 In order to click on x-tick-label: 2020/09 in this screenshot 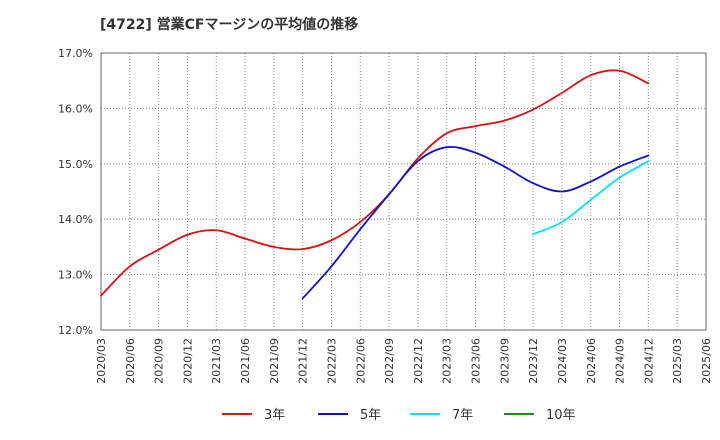, I will do `click(159, 361)`.